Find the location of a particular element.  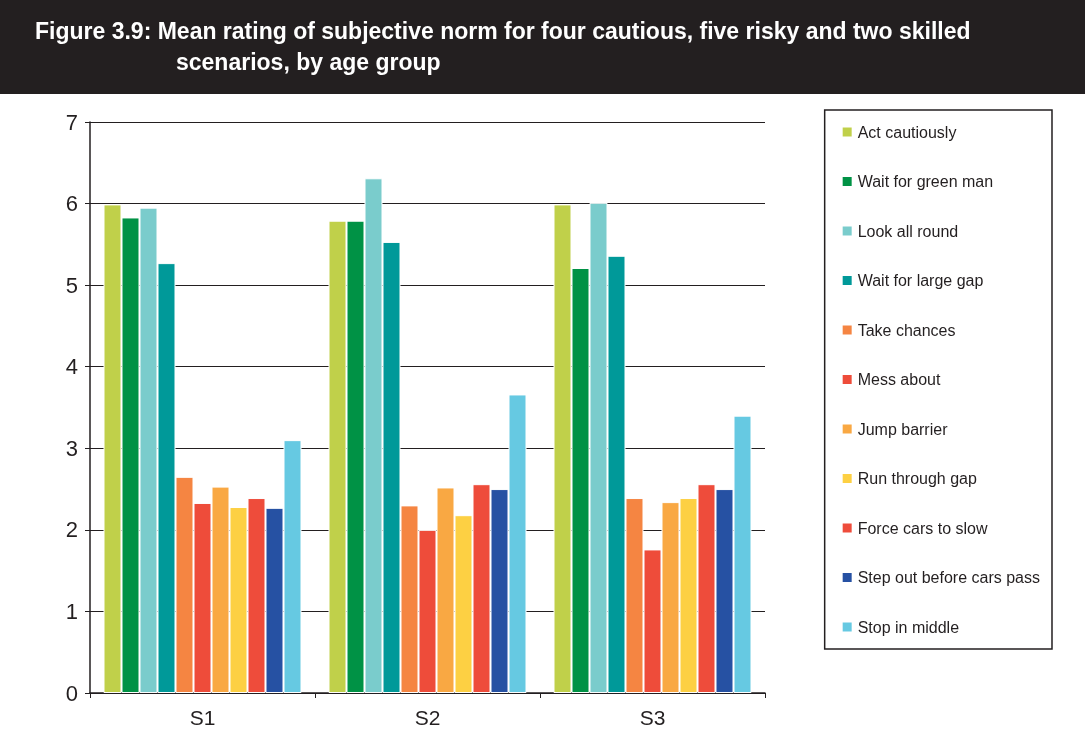

x-tick-label: S3 is located at coordinates (652, 717).